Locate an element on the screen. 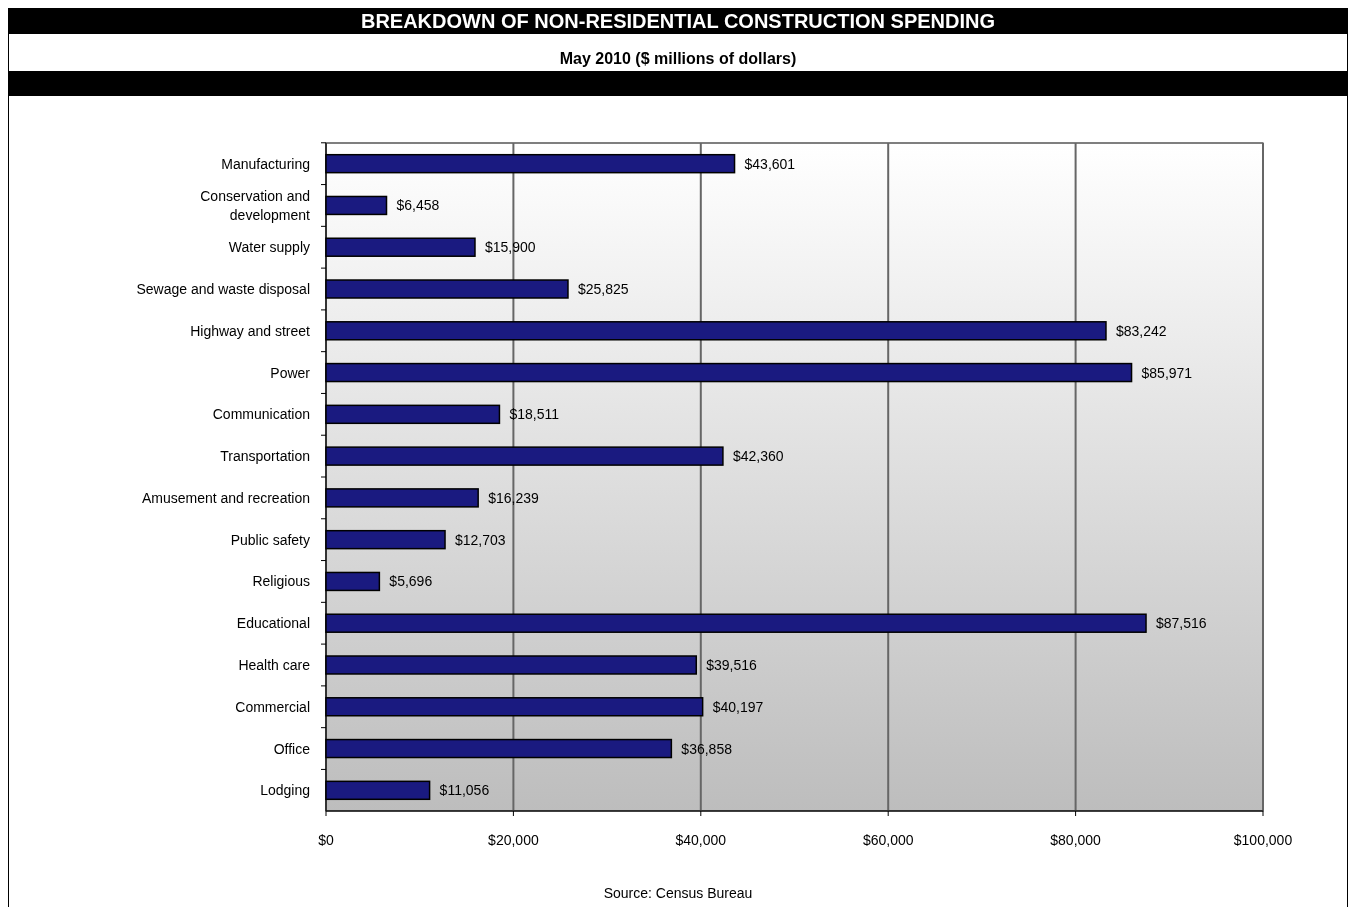 Image resolution: width=1349 pixels, height=907 pixels. source-note: Source: Census Bureau is located at coordinates (678, 893).